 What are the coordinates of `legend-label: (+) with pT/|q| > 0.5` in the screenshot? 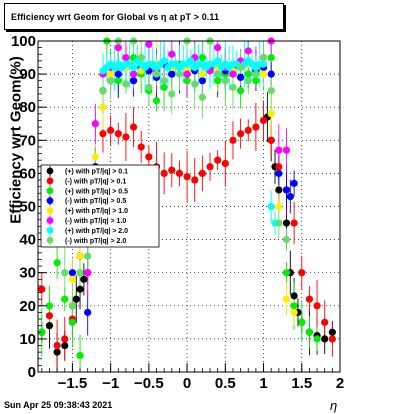 It's located at (96, 191).